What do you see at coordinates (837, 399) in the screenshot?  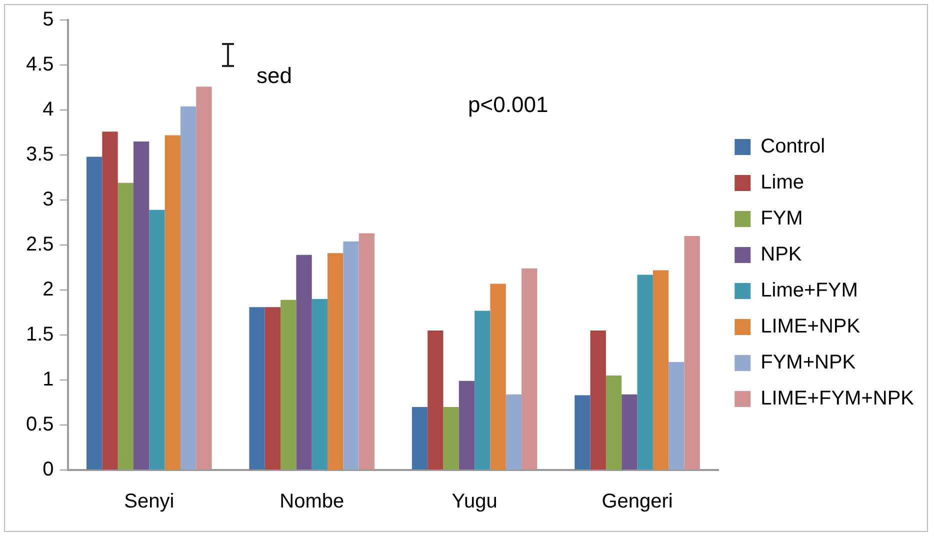 I see `legend-label: LIME+FYM+NPK` at bounding box center [837, 399].